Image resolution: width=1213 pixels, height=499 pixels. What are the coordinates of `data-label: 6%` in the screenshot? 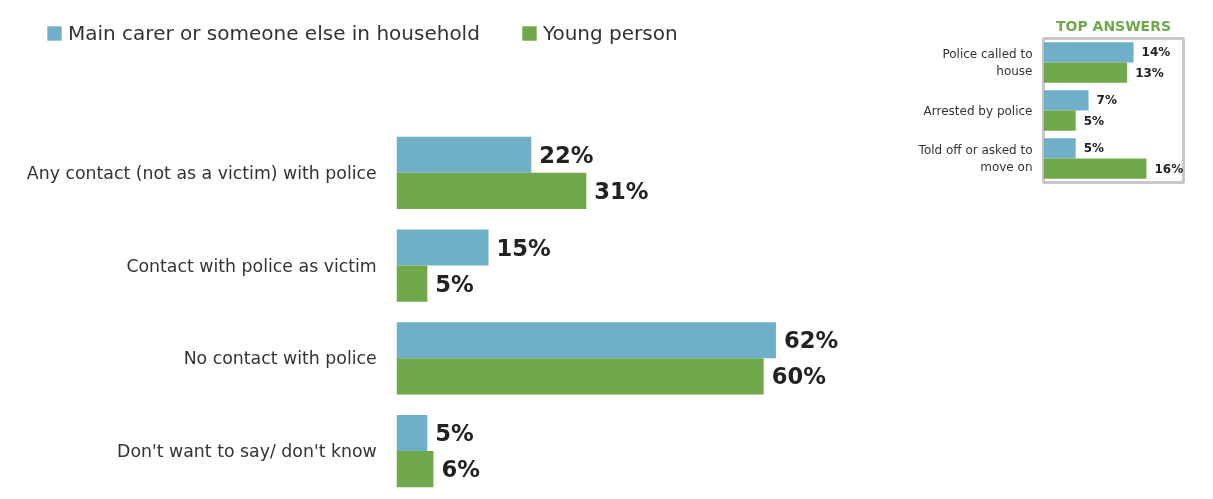 It's located at (460, 469).